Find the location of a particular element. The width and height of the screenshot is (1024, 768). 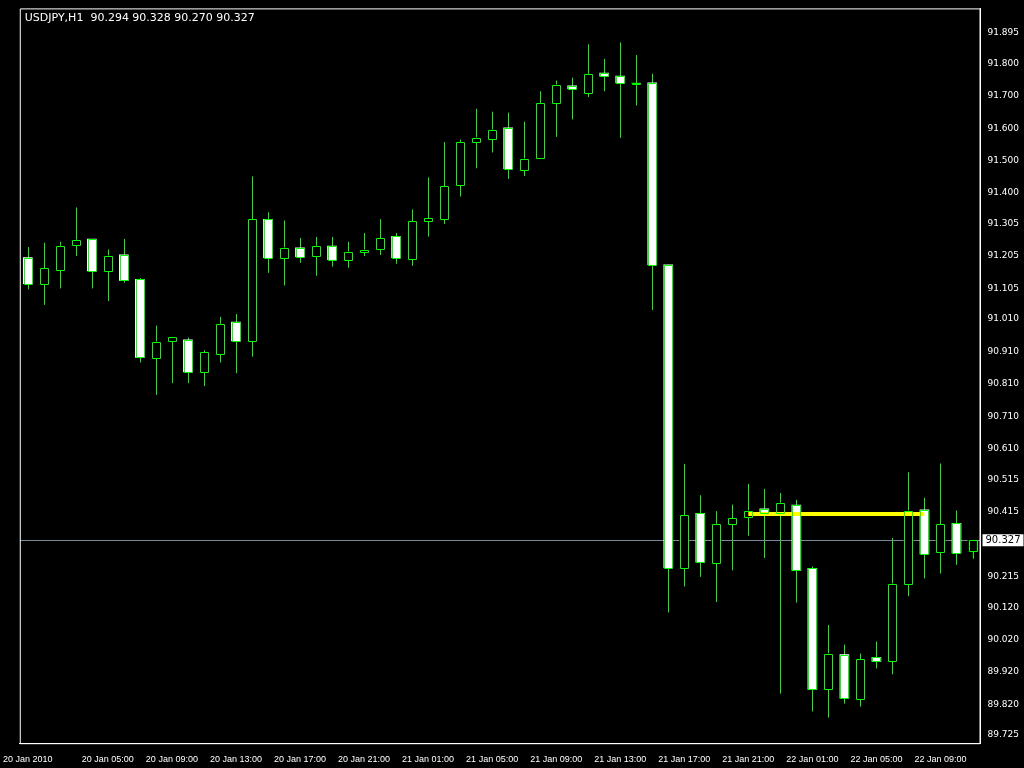

y-tick-label: 89.725 is located at coordinates (1003, 734).